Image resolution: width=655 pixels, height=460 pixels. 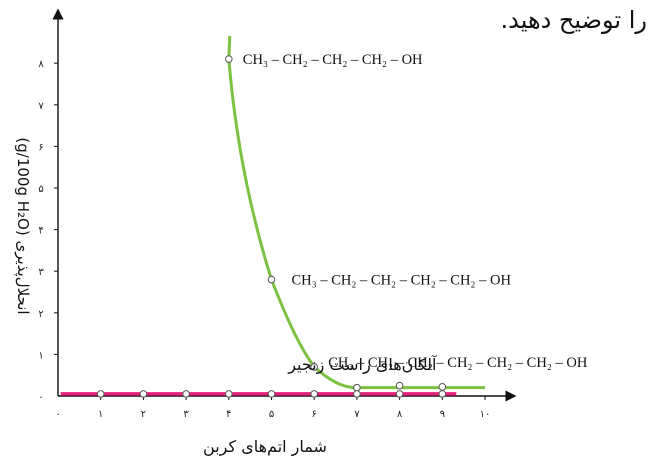 I want to click on formula-annotation: CH₃ – CH₂ – CH₂ – CH₂ – CH₂ – CH₂ – OH, so click(x=458, y=363).